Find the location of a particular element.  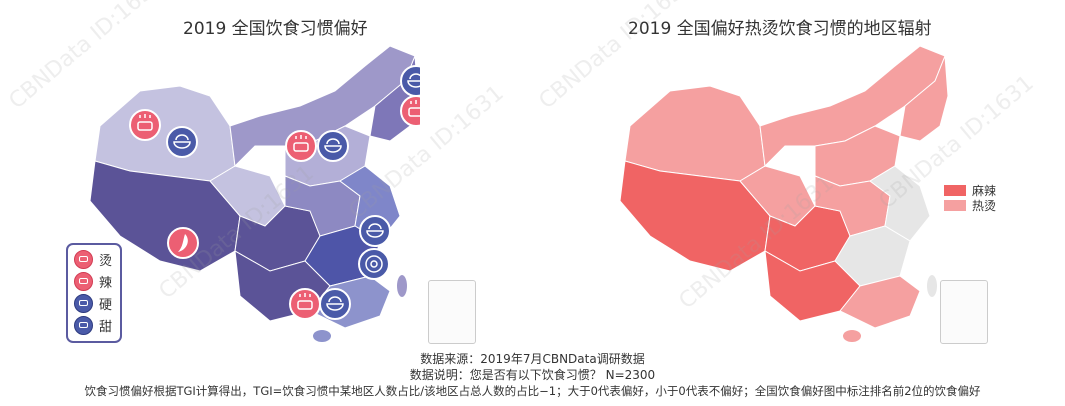

region-northeast is located at coordinates (924, 98).